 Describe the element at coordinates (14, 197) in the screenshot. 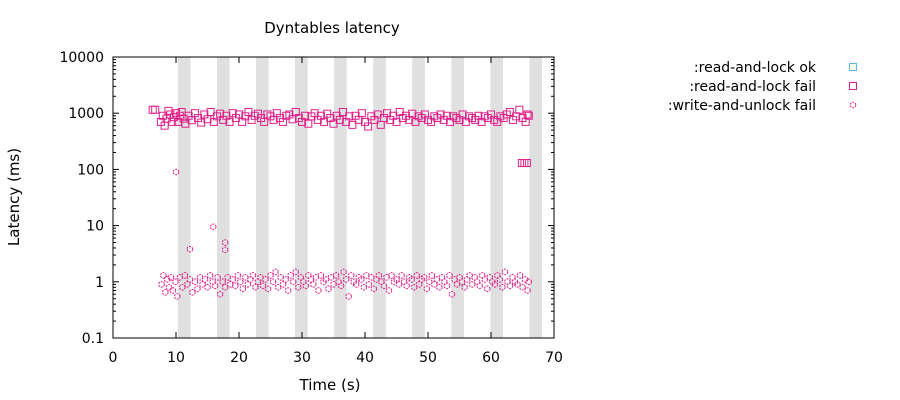

I see `y-axis-label: Latency (ms)` at that location.